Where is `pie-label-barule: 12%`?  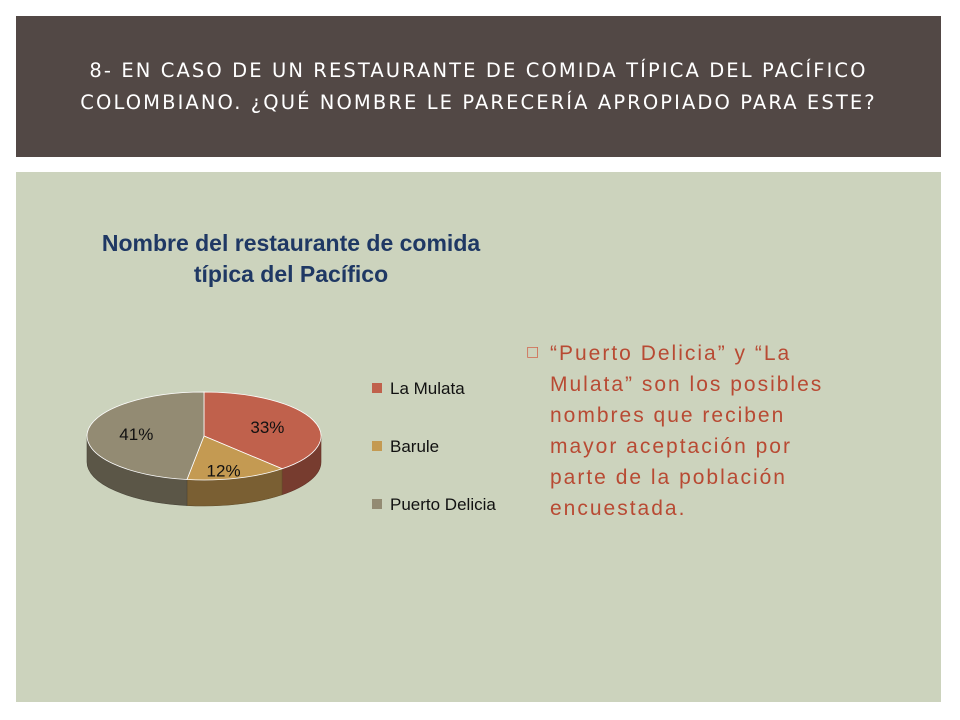
pie-label-barule: 12% is located at coordinates (224, 470).